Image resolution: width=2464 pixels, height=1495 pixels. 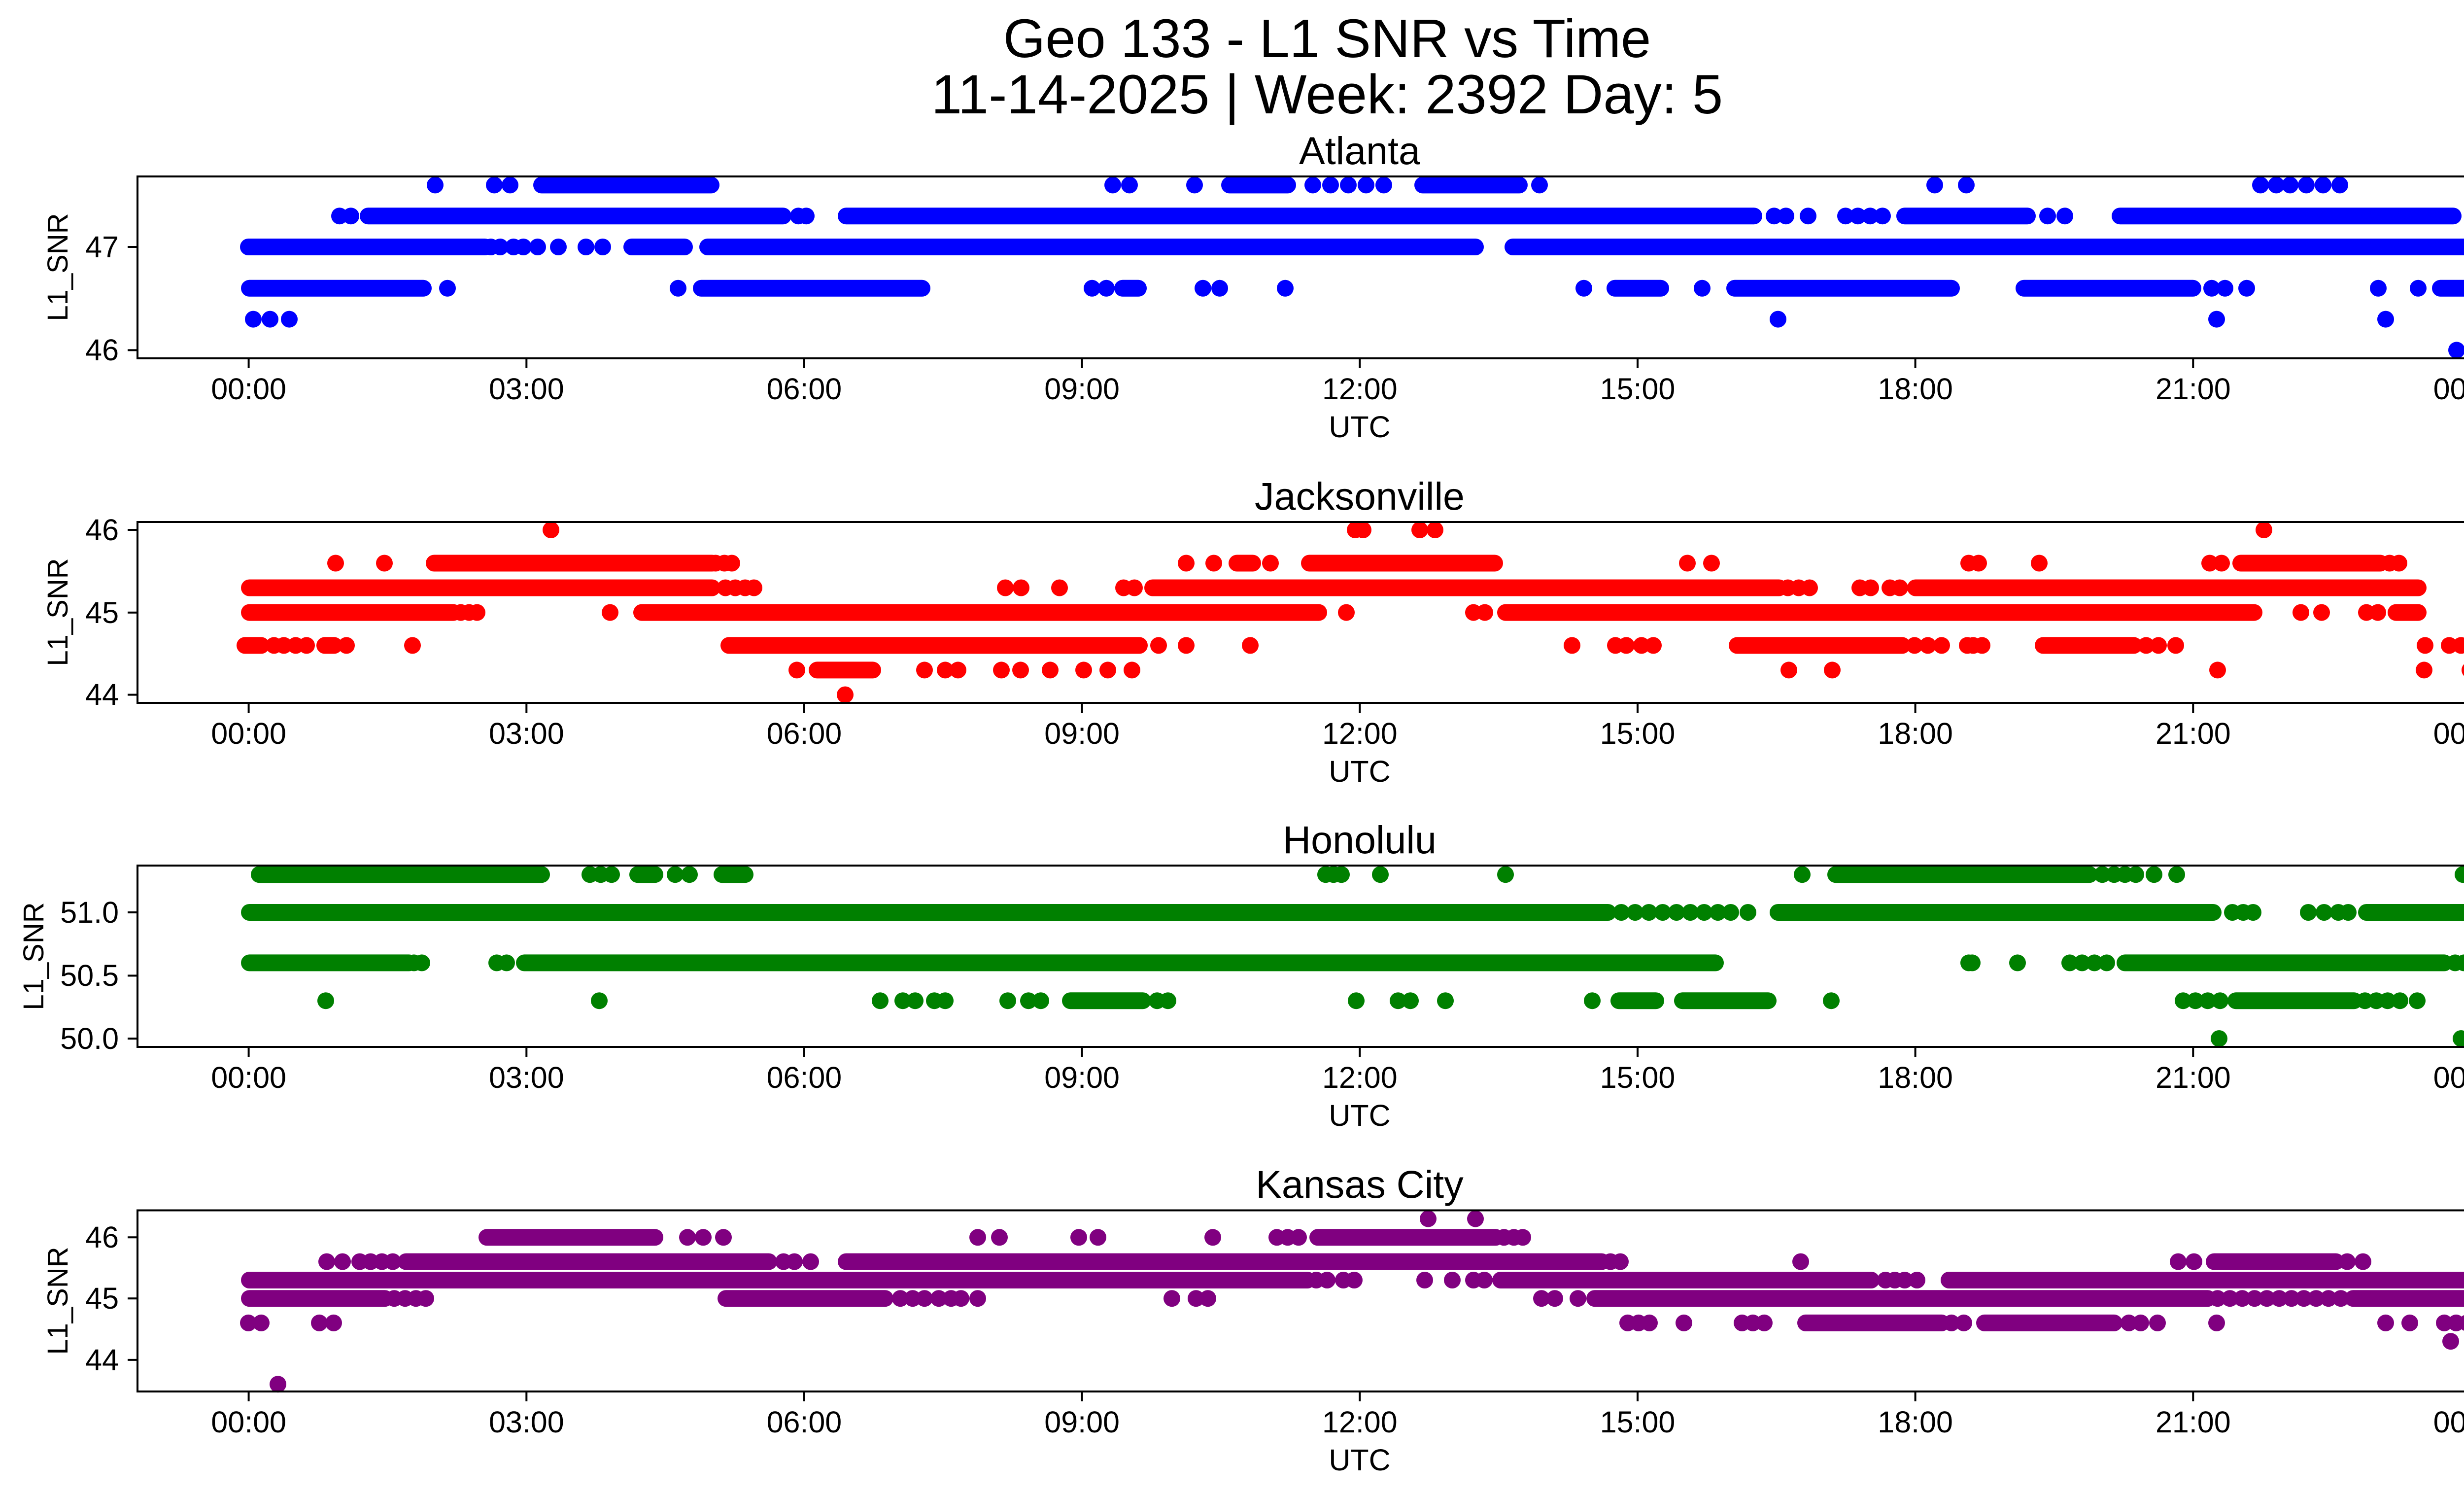 What do you see at coordinates (102, 247) in the screenshot?
I see `svg-text: 47` at bounding box center [102, 247].